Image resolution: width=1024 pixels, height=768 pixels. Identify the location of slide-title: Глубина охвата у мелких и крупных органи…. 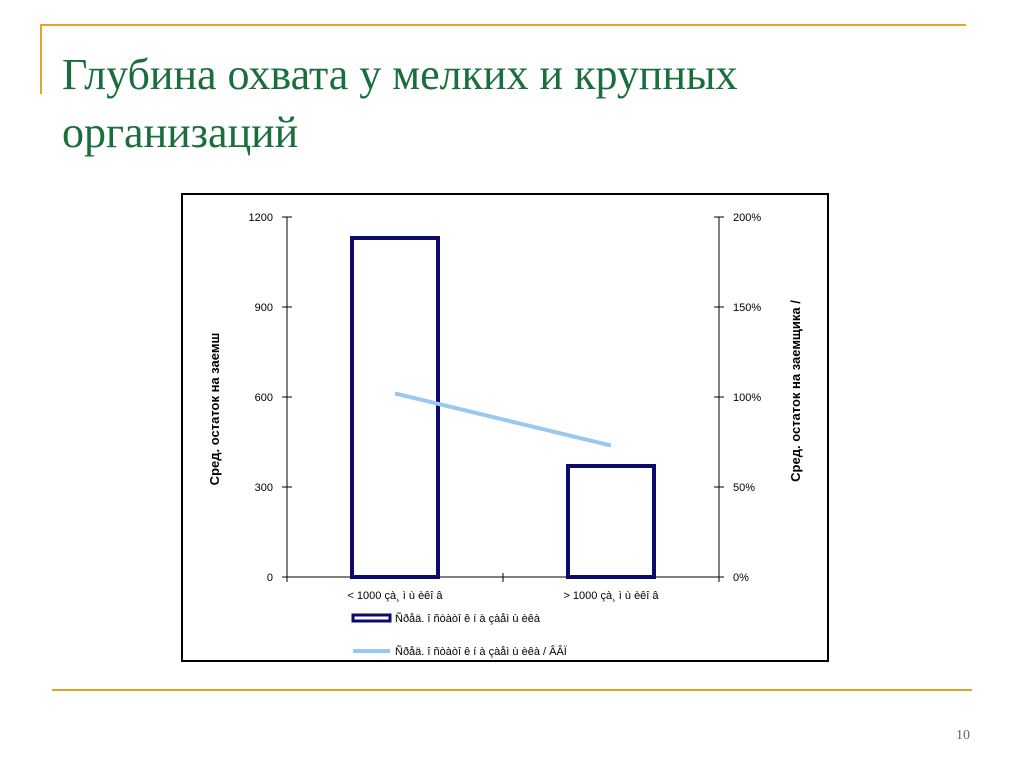
(400, 103).